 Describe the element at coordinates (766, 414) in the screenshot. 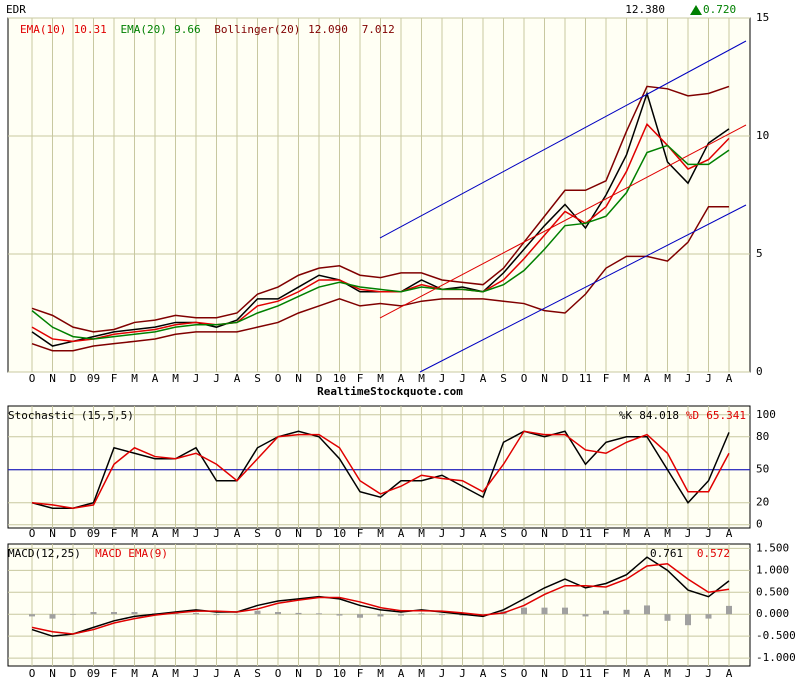

I see `y-tick-label: 100` at that location.